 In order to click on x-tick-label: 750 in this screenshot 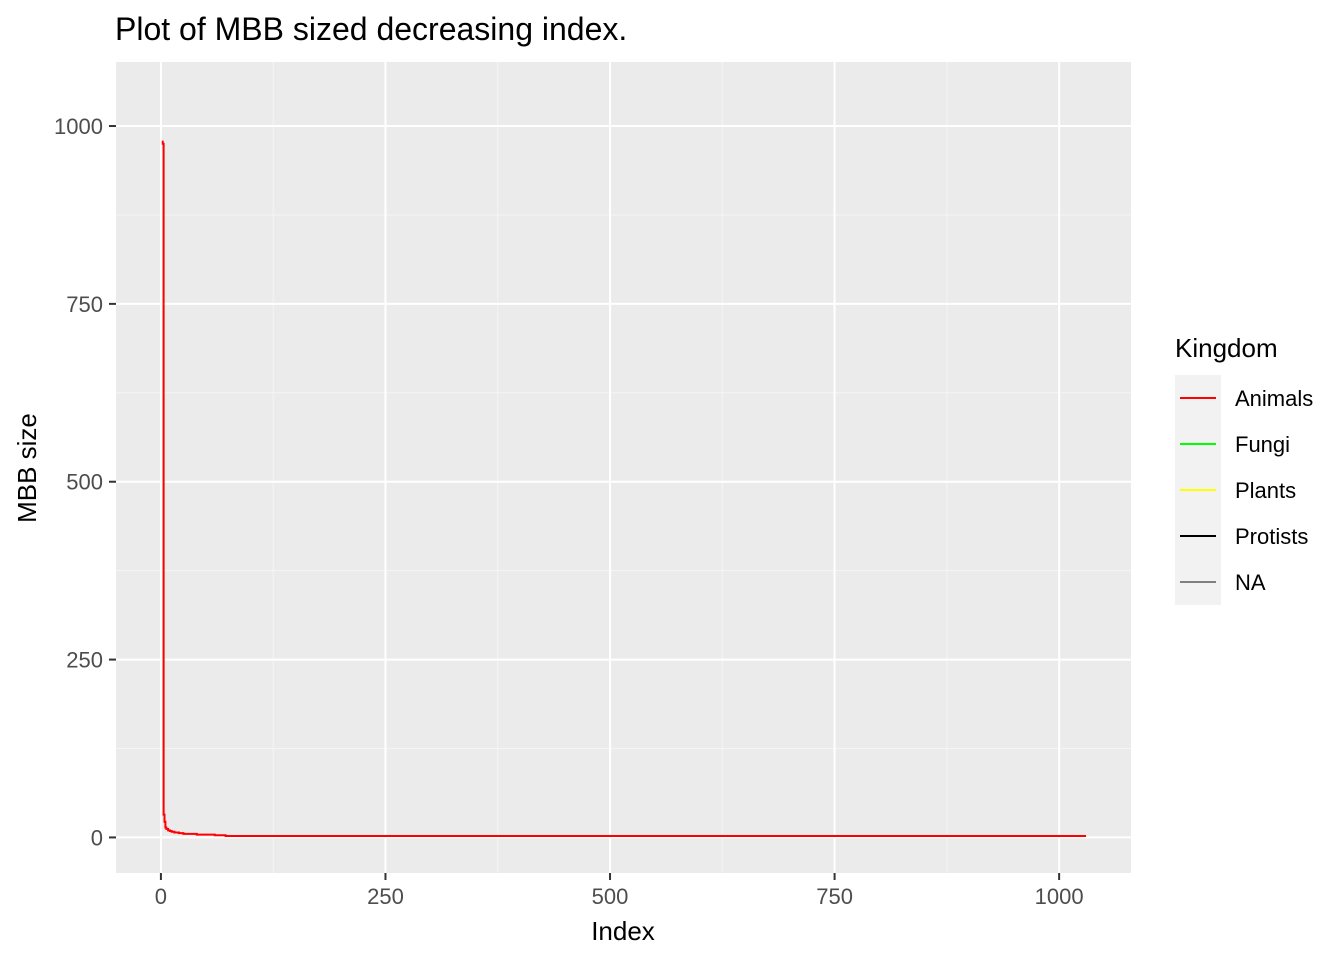, I will do `click(834, 896)`.